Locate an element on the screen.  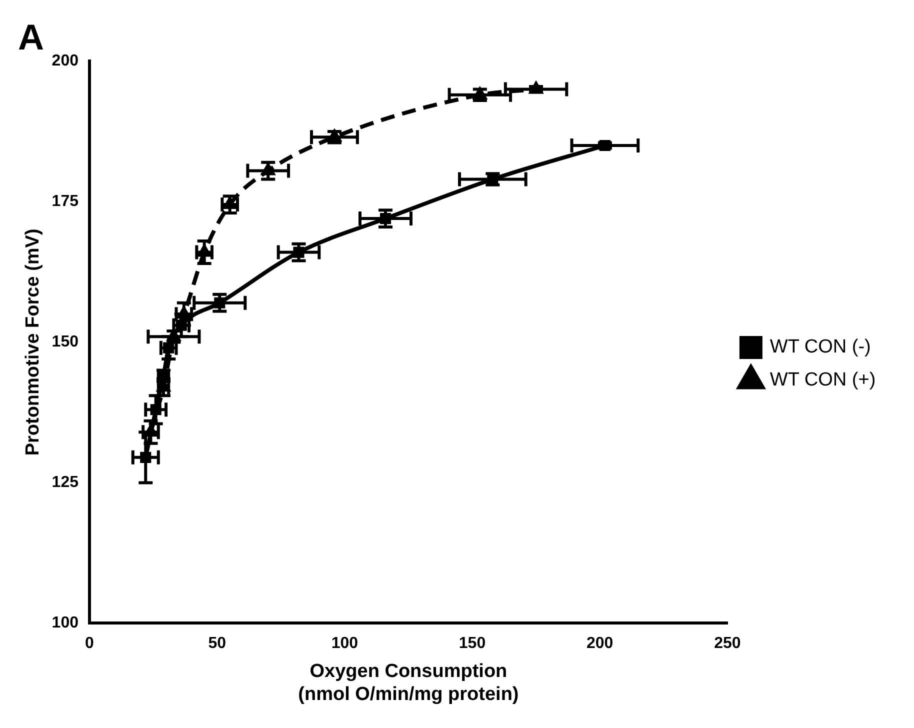
chart-title: A is located at coordinates (31, 37).